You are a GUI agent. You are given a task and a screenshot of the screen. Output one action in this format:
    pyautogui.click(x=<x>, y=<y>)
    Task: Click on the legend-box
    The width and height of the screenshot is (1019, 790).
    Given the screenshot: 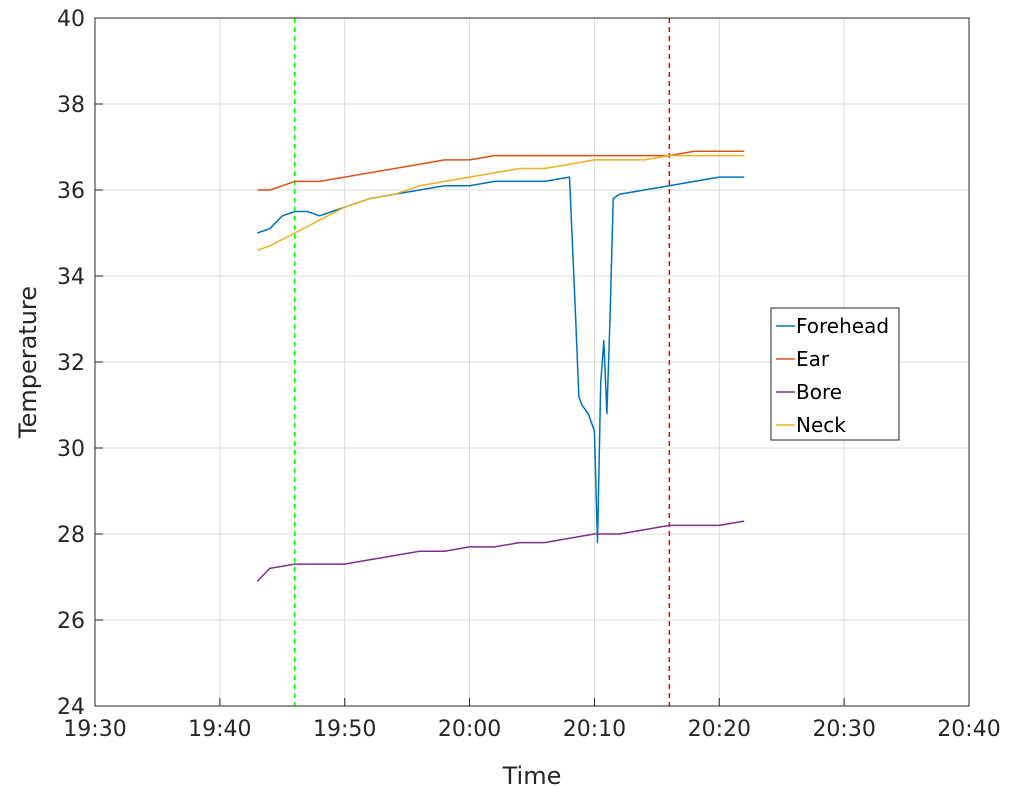 What is the action you would take?
    pyautogui.click(x=835, y=374)
    